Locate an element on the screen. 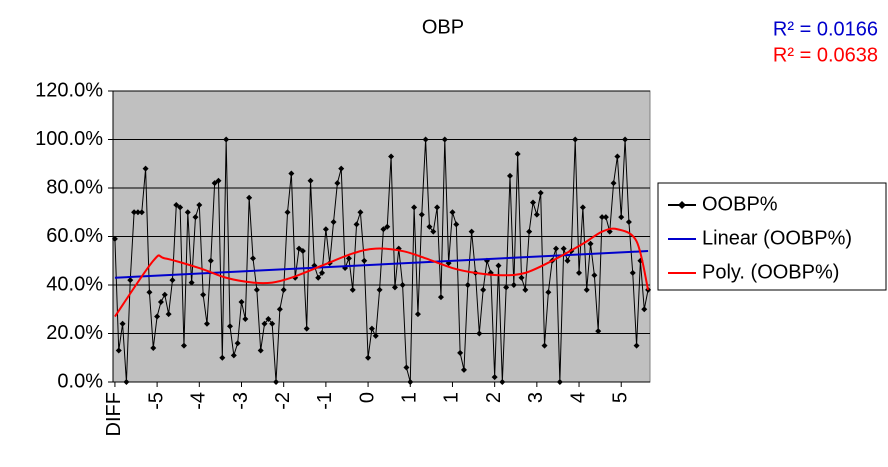  legend-label: OOBP% is located at coordinates (740, 204).